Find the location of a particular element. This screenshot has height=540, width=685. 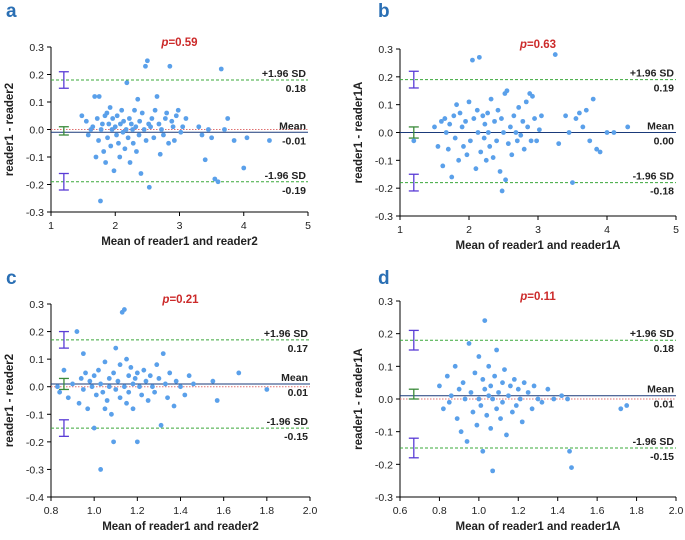

x-tick-label: 1.0 is located at coordinates (94, 511).